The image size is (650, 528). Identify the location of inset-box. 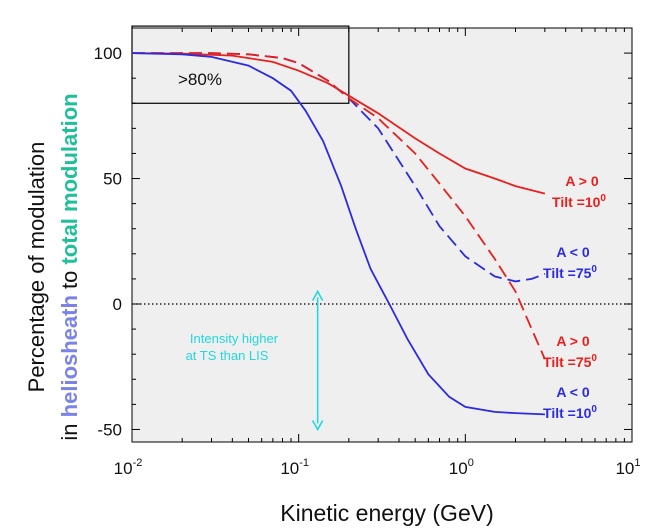
(240, 64).